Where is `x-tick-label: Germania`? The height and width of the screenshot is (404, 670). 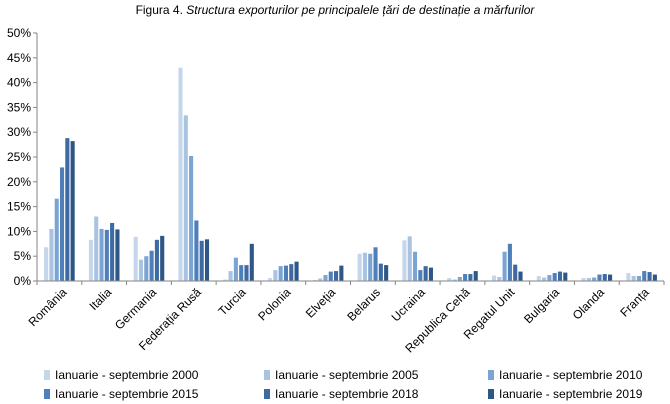 x-tick-label: Germania is located at coordinates (135, 308).